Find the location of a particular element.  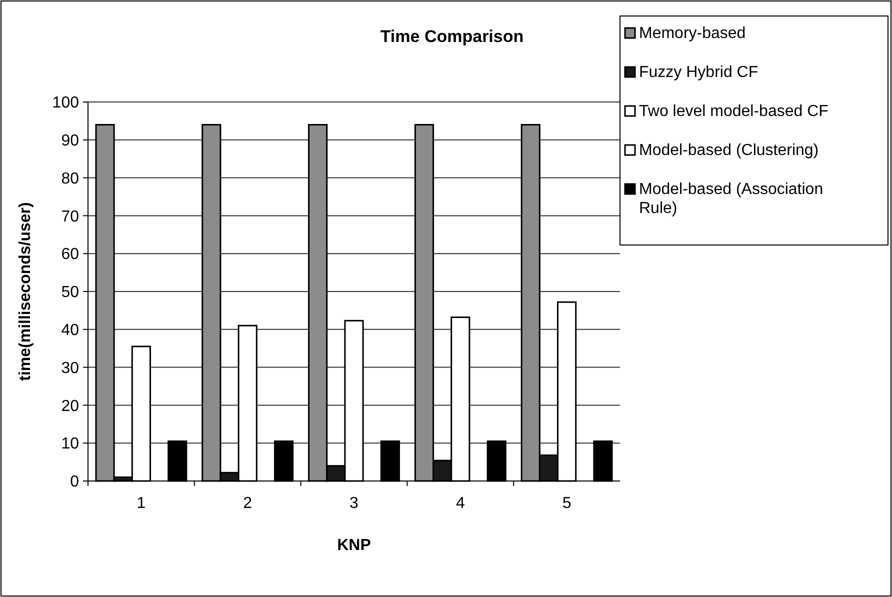

x-tick-label: 5 is located at coordinates (567, 503).